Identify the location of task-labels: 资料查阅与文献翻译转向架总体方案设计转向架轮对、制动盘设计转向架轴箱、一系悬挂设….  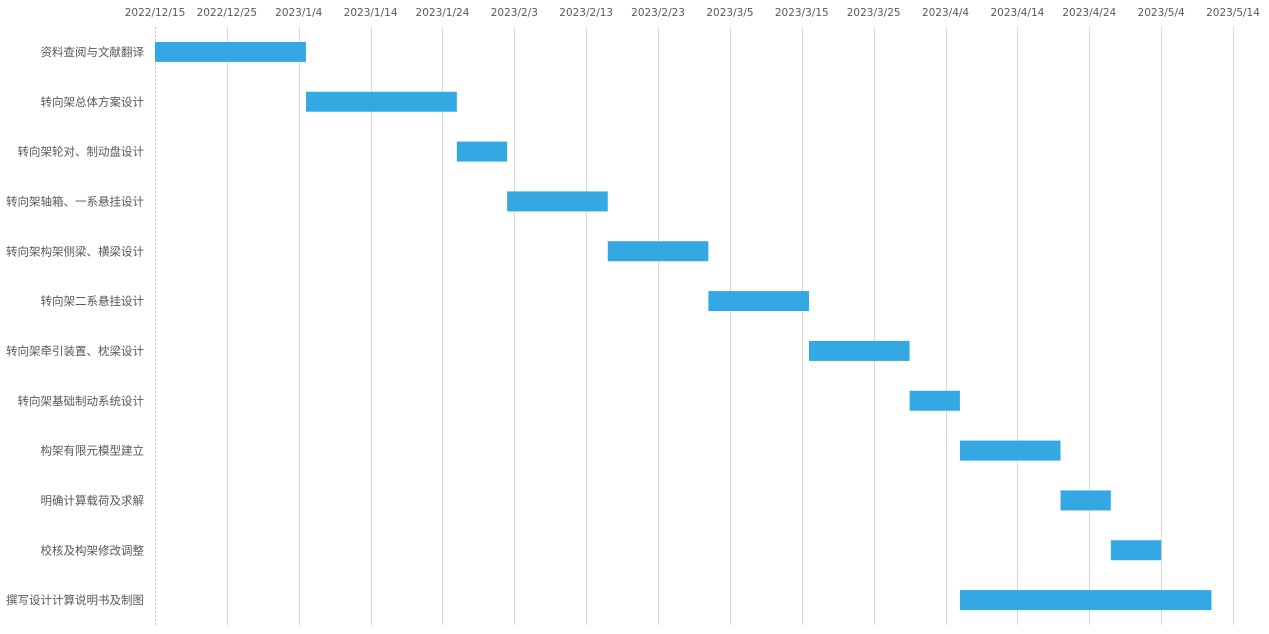
(75, 326).